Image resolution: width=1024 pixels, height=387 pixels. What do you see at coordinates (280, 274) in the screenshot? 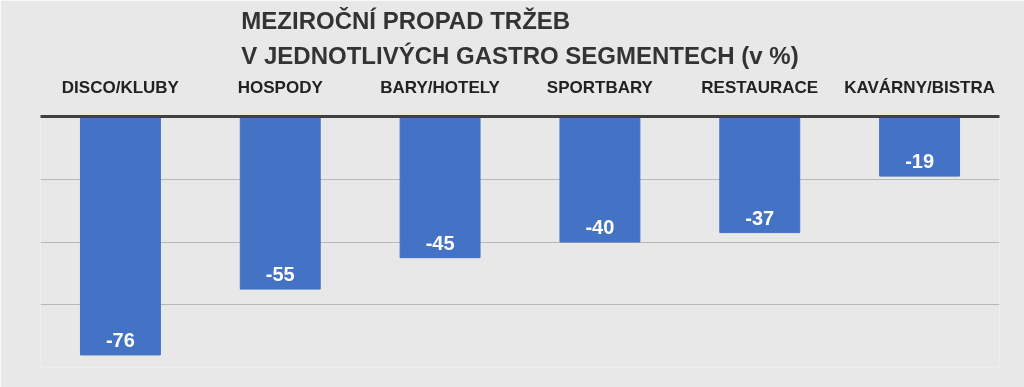
I see `data-label: -55` at bounding box center [280, 274].